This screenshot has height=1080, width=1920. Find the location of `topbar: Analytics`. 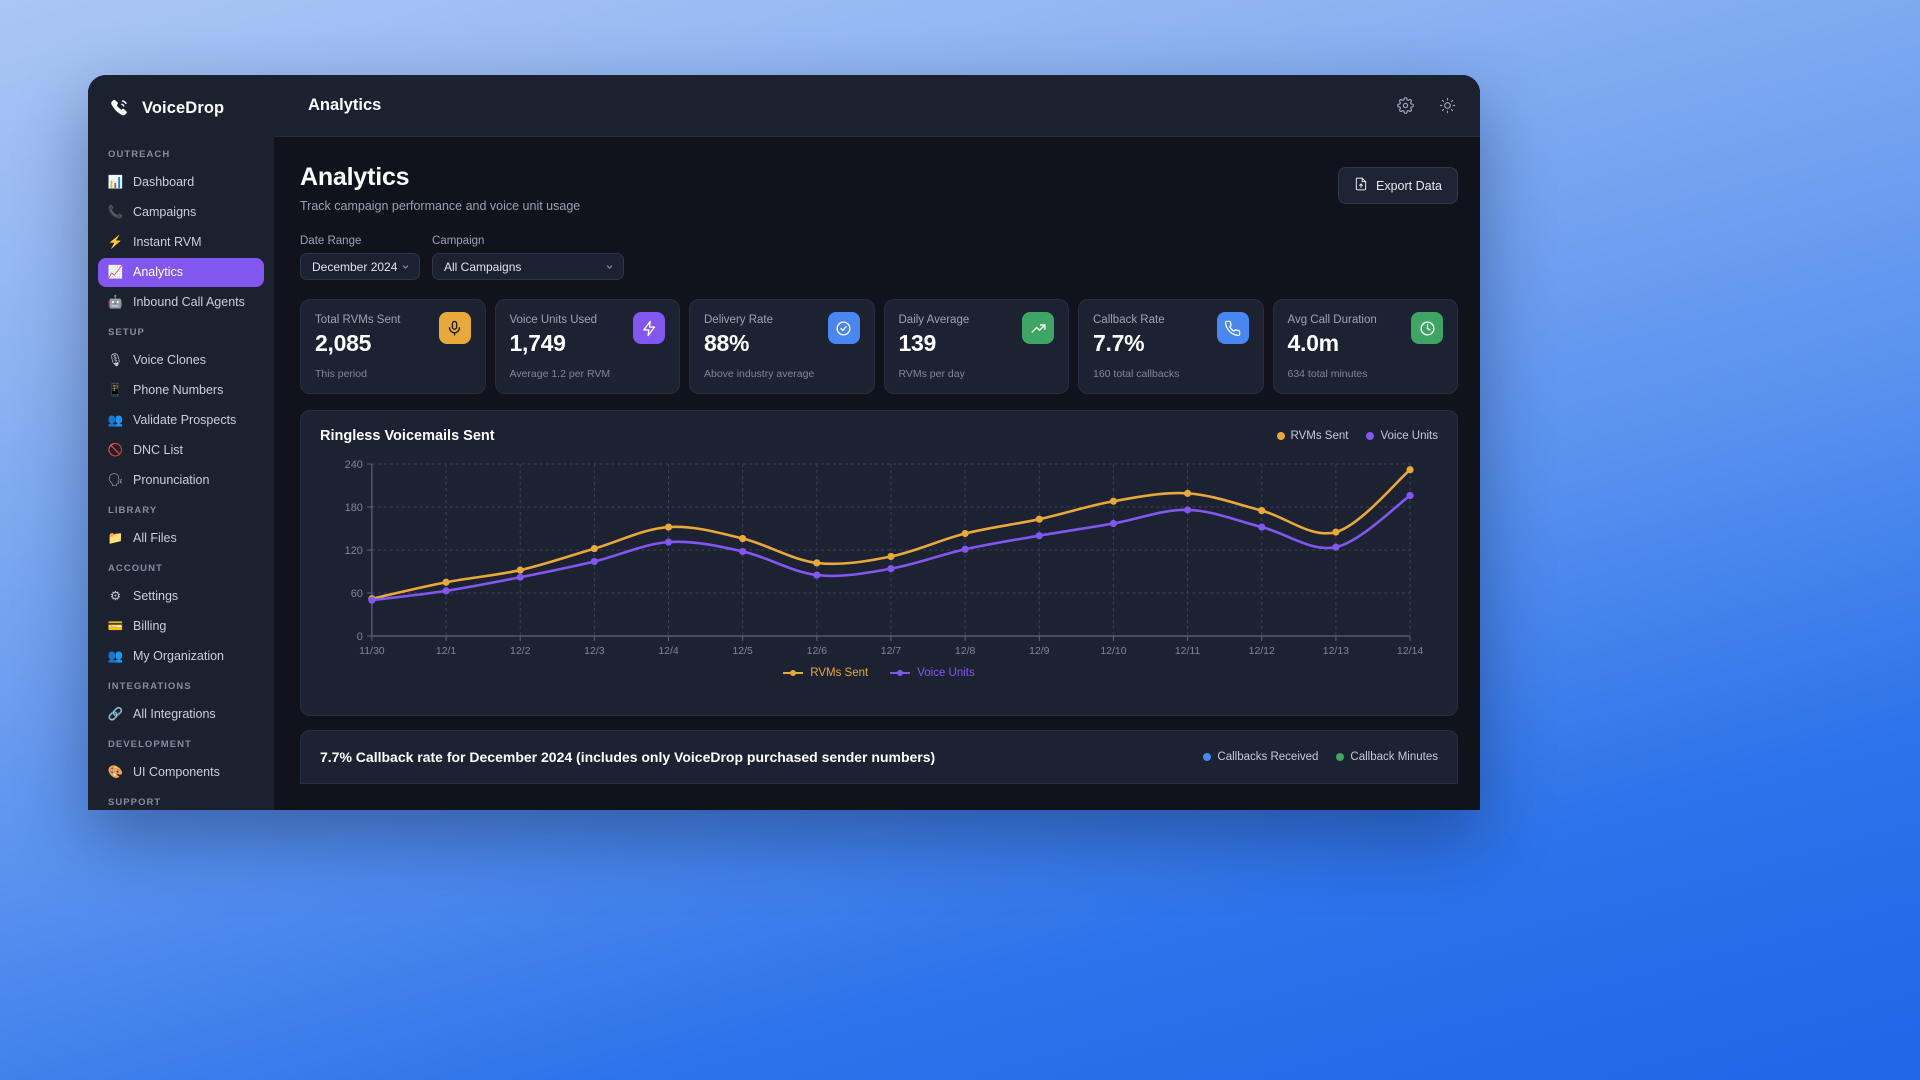

topbar: Analytics is located at coordinates (877, 106).